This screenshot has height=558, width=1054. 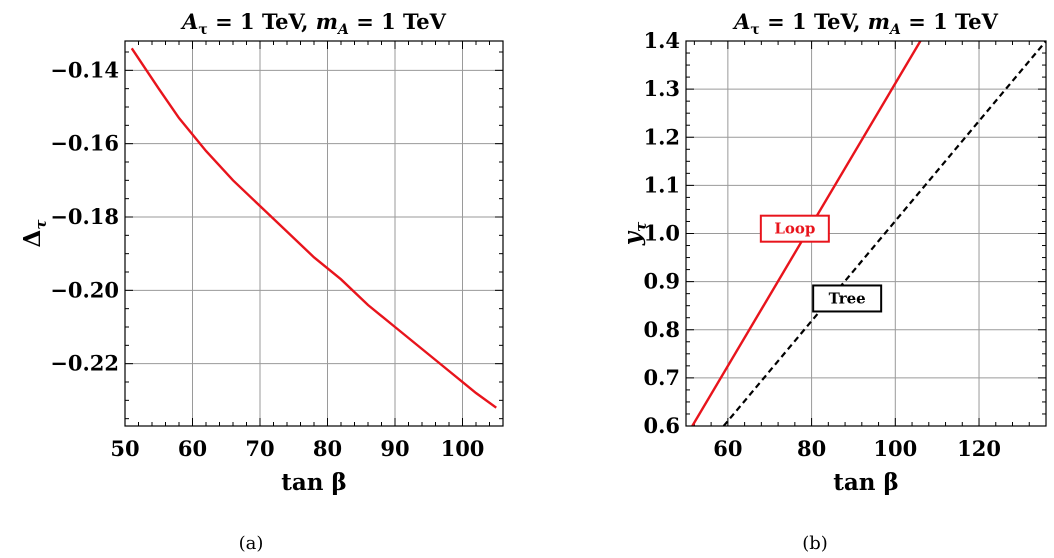 I want to click on y-tick-label: −0.22, so click(x=84, y=363).